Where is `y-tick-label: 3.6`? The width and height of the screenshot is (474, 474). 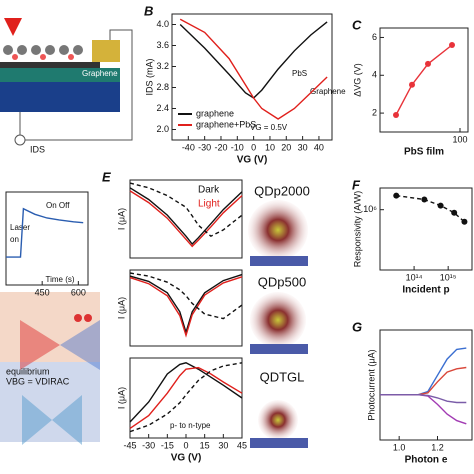
y-tick-label: 3.6 is located at coordinates (162, 45).